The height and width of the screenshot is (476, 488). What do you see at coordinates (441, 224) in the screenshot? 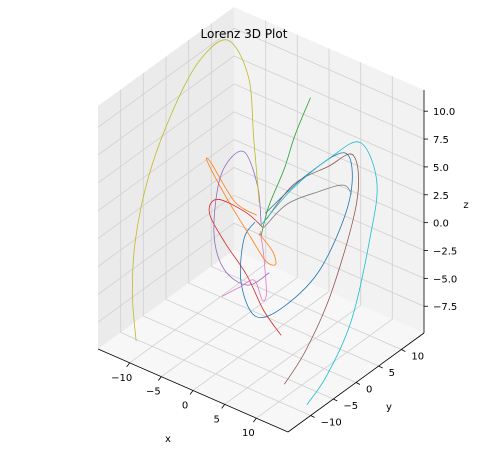
I see `z-tick-label: 0.0` at bounding box center [441, 224].